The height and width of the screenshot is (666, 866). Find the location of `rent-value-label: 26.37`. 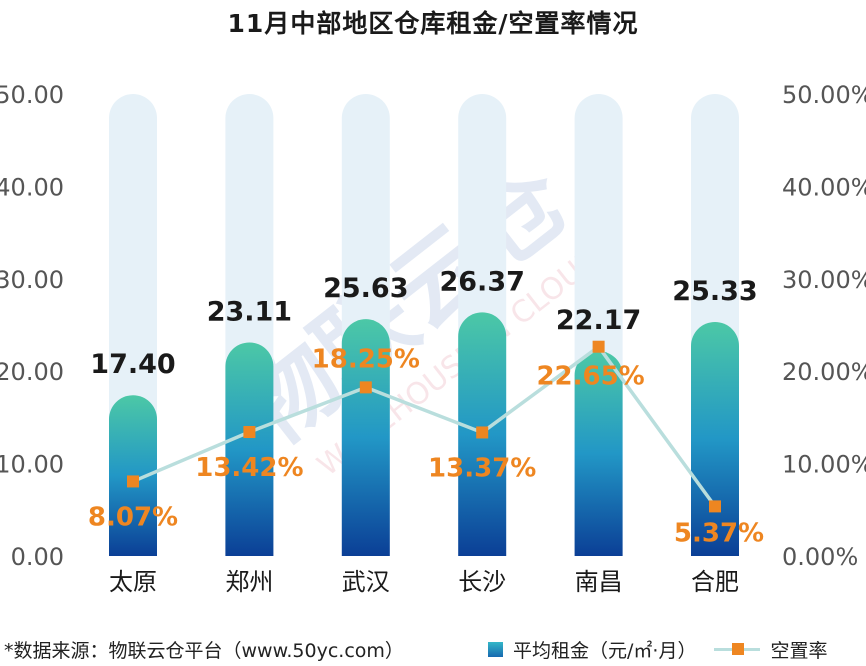

rent-value-label: 26.37 is located at coordinates (481, 281).